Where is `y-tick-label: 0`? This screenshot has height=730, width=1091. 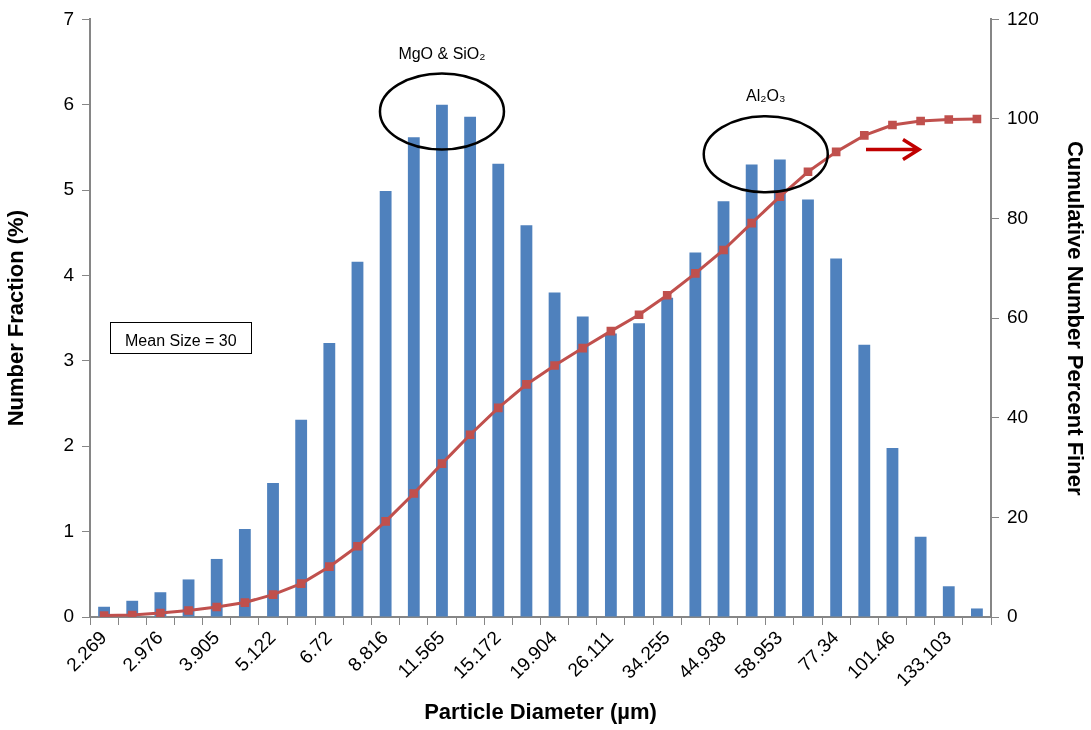 y-tick-label: 0 is located at coordinates (68, 616).